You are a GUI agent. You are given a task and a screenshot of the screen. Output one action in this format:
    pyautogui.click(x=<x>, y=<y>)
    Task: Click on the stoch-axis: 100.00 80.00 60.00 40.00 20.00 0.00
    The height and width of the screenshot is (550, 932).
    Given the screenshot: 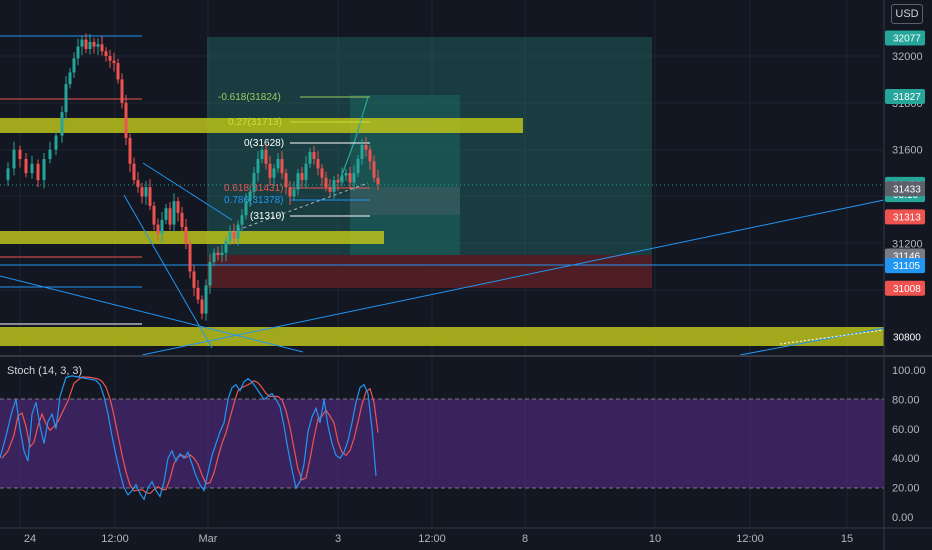 What is the action you would take?
    pyautogui.click(x=909, y=444)
    